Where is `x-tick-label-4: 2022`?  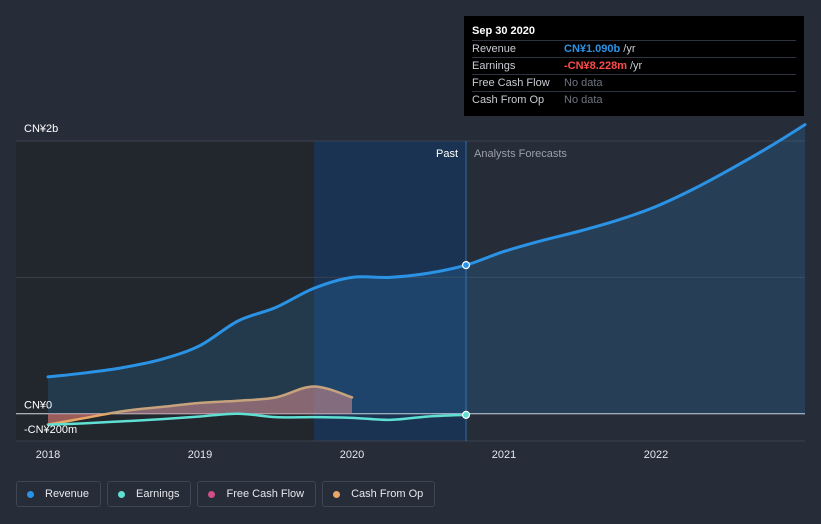 x-tick-label-4: 2022 is located at coordinates (656, 455).